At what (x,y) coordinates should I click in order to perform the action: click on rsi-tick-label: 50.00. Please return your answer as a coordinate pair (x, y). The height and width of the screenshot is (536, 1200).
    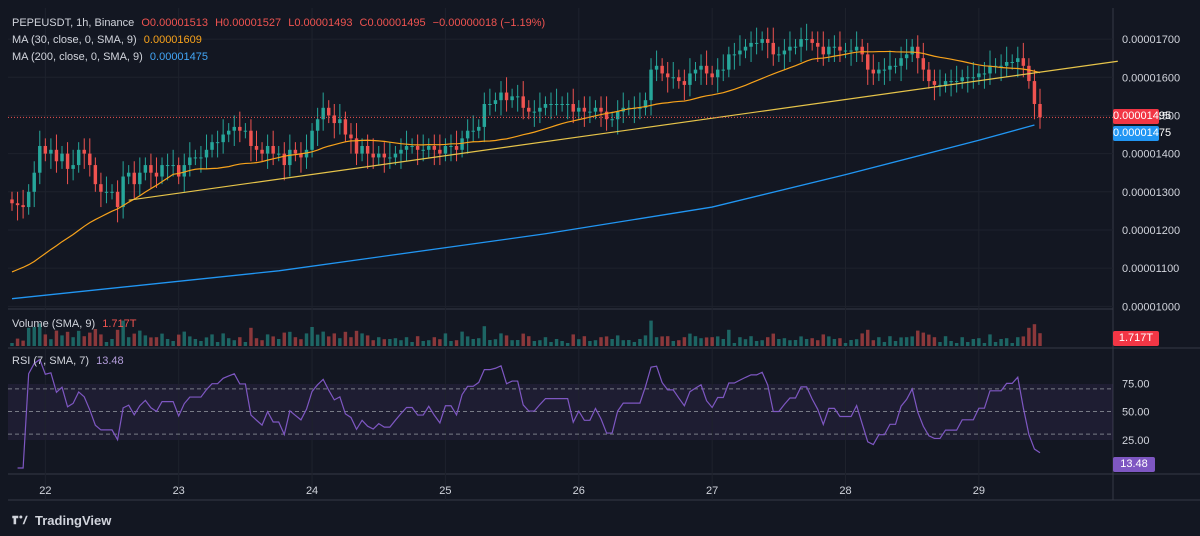
    Looking at the image, I should click on (1136, 413).